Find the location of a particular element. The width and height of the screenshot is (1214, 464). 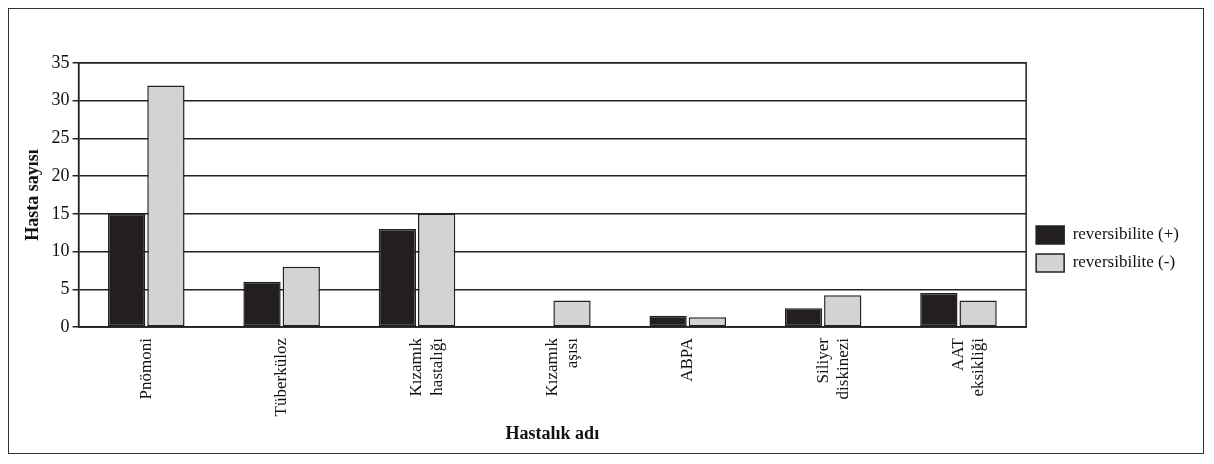

y-tick-label: 15 is located at coordinates (60, 212).